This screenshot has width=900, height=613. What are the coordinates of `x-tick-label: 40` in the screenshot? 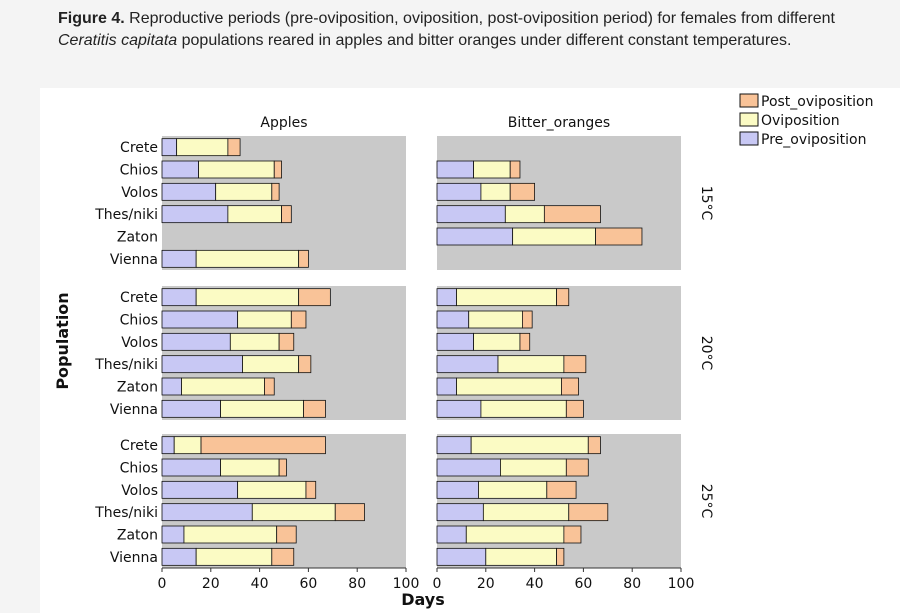 It's located at (260, 584).